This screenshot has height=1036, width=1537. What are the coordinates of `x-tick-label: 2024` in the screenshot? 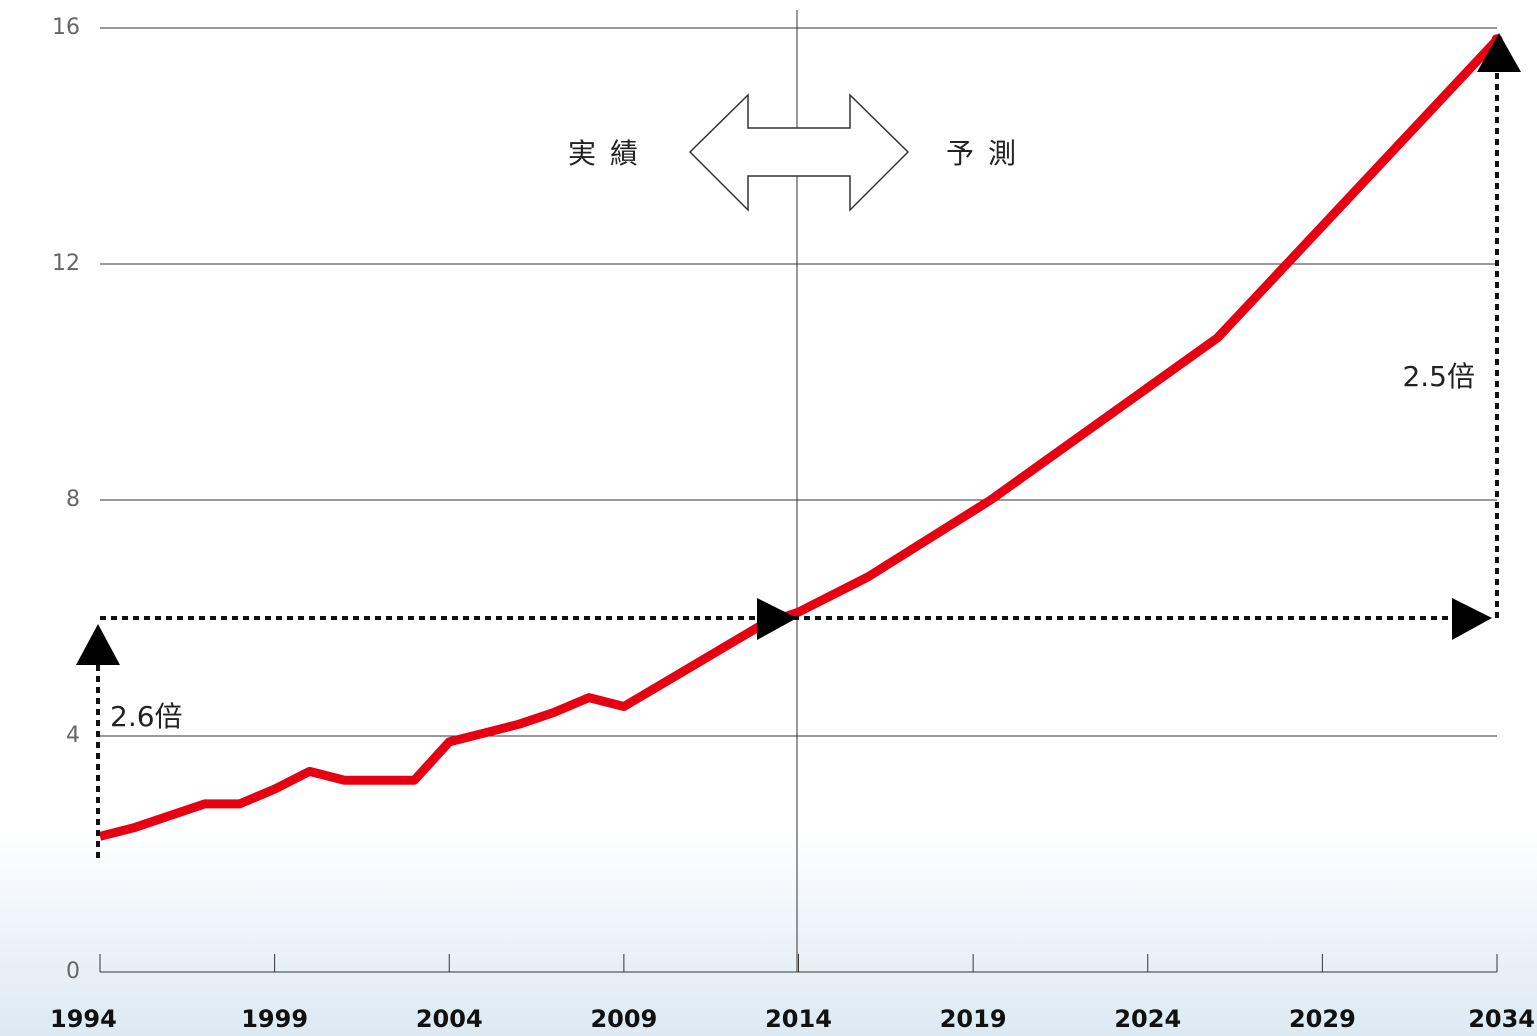 It's located at (1147, 1019).